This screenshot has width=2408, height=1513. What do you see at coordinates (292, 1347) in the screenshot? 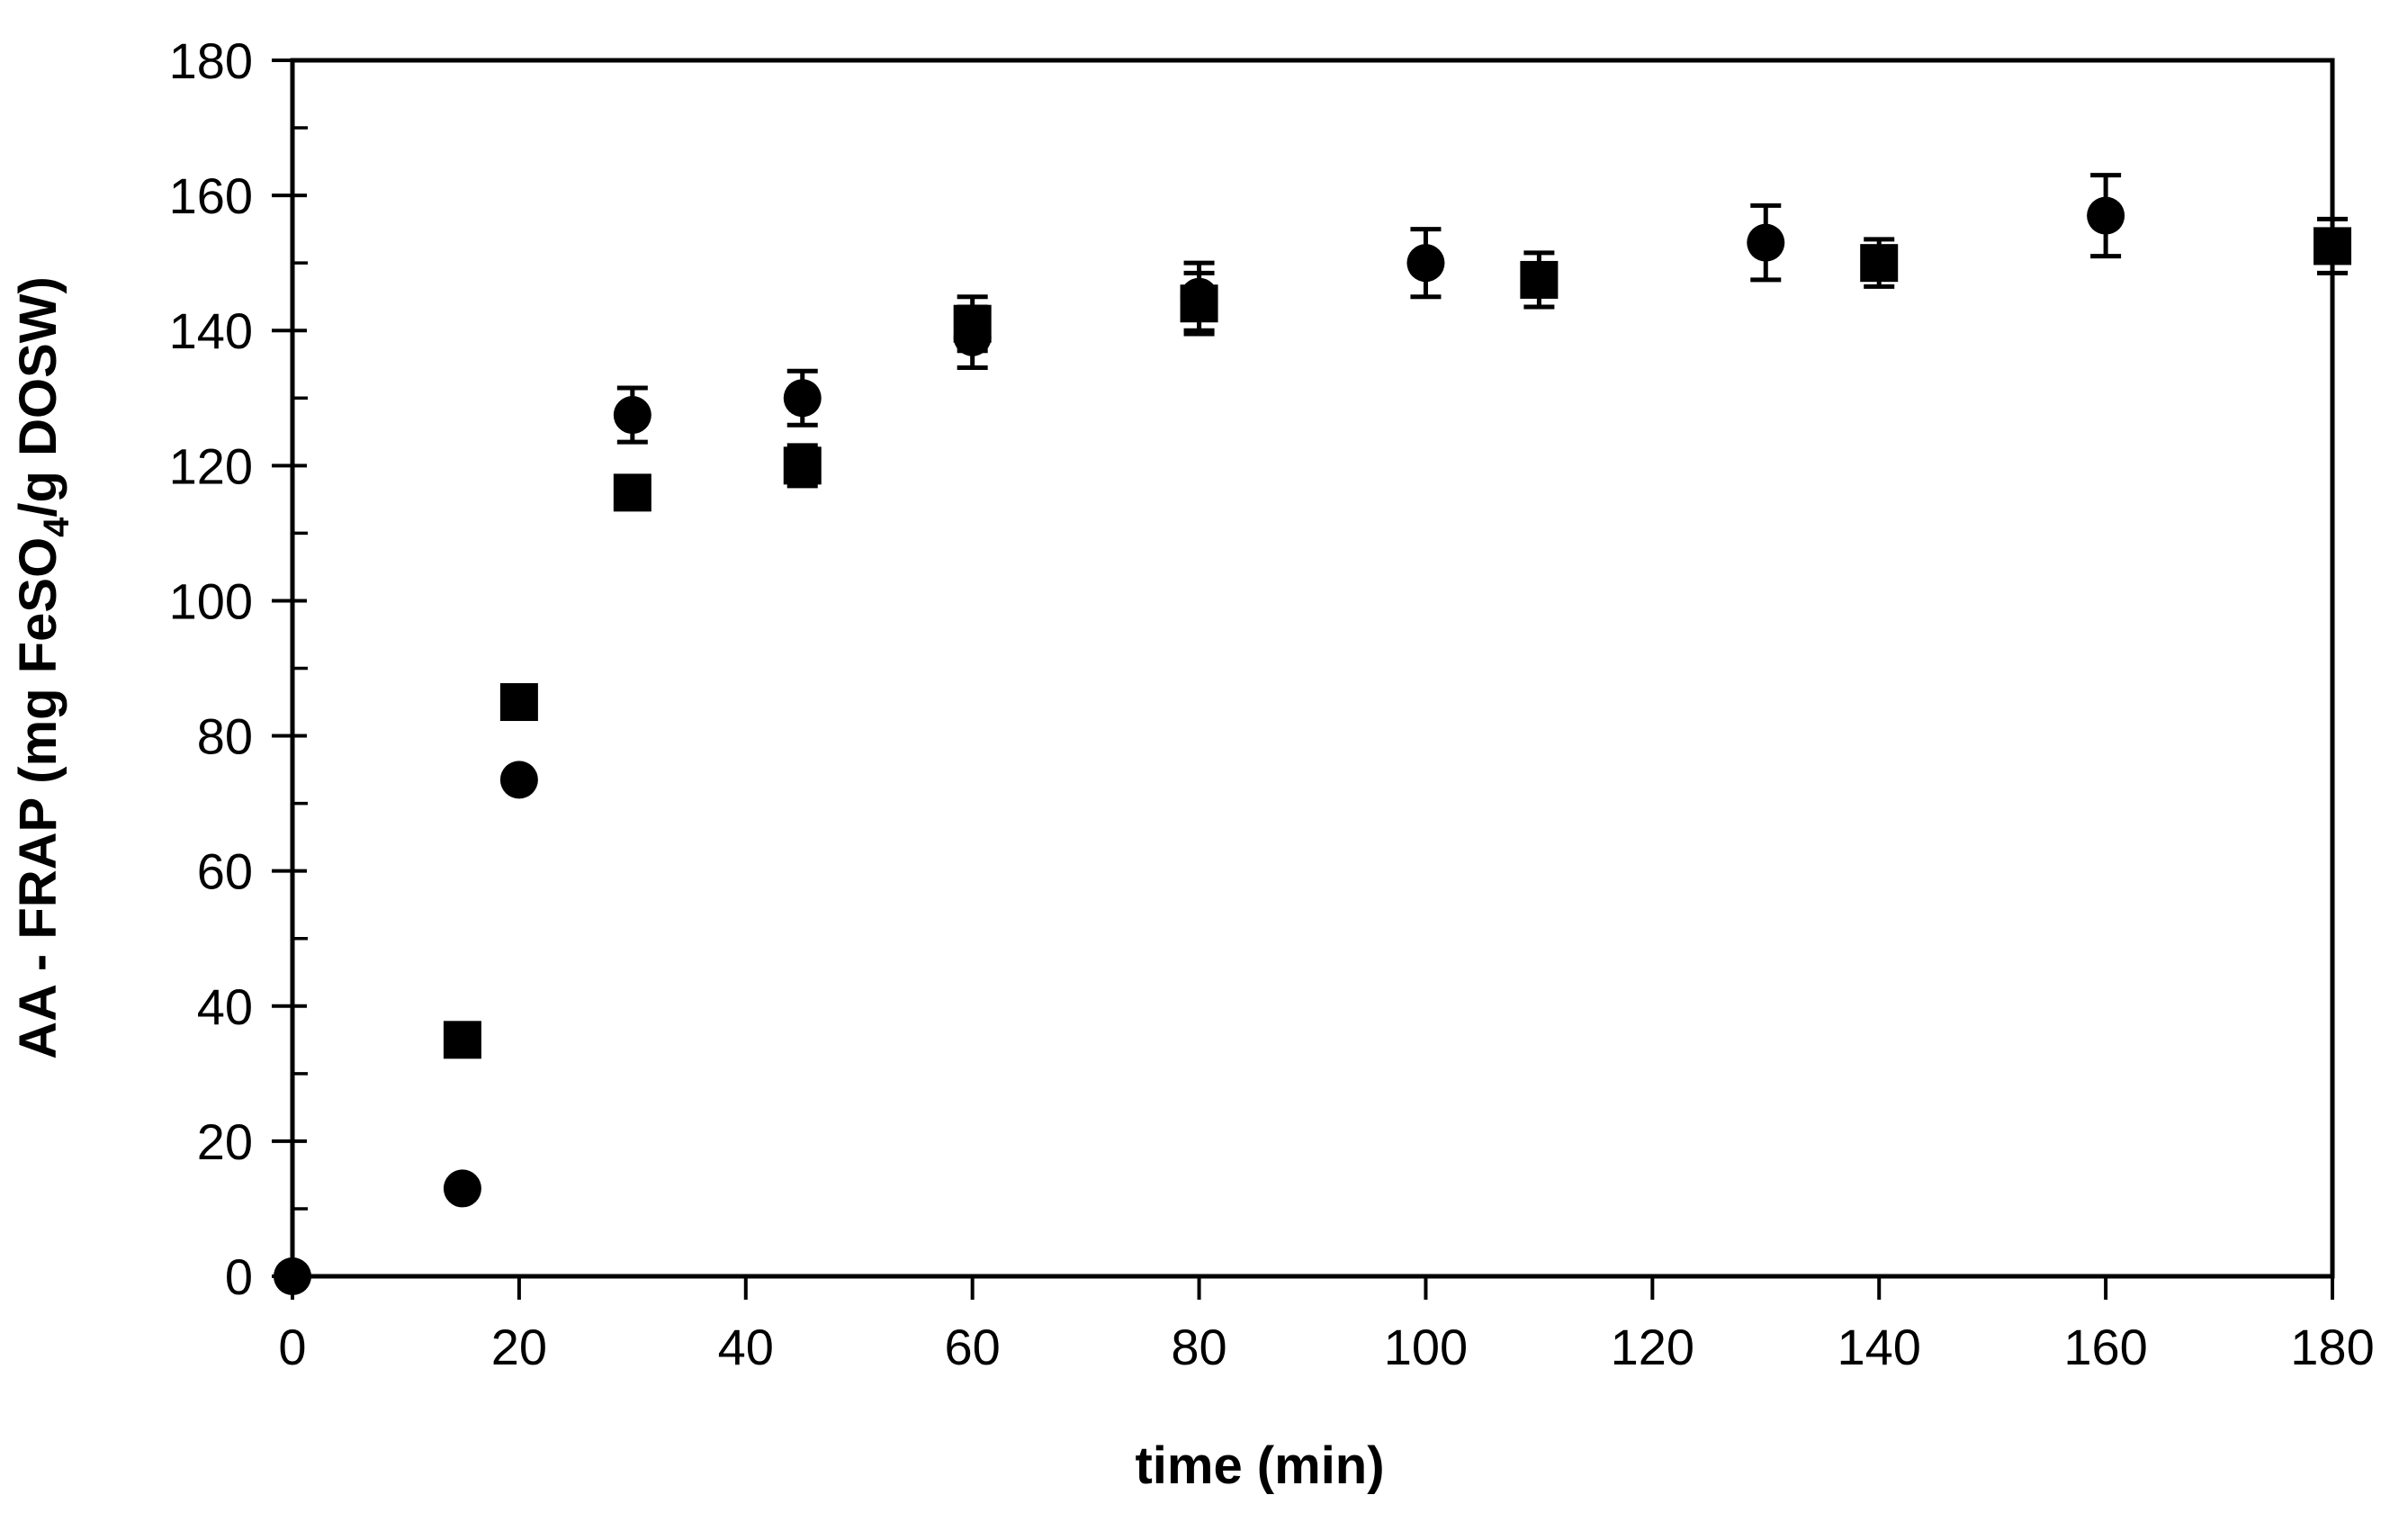
I see `x-tick-label: 0` at bounding box center [292, 1347].